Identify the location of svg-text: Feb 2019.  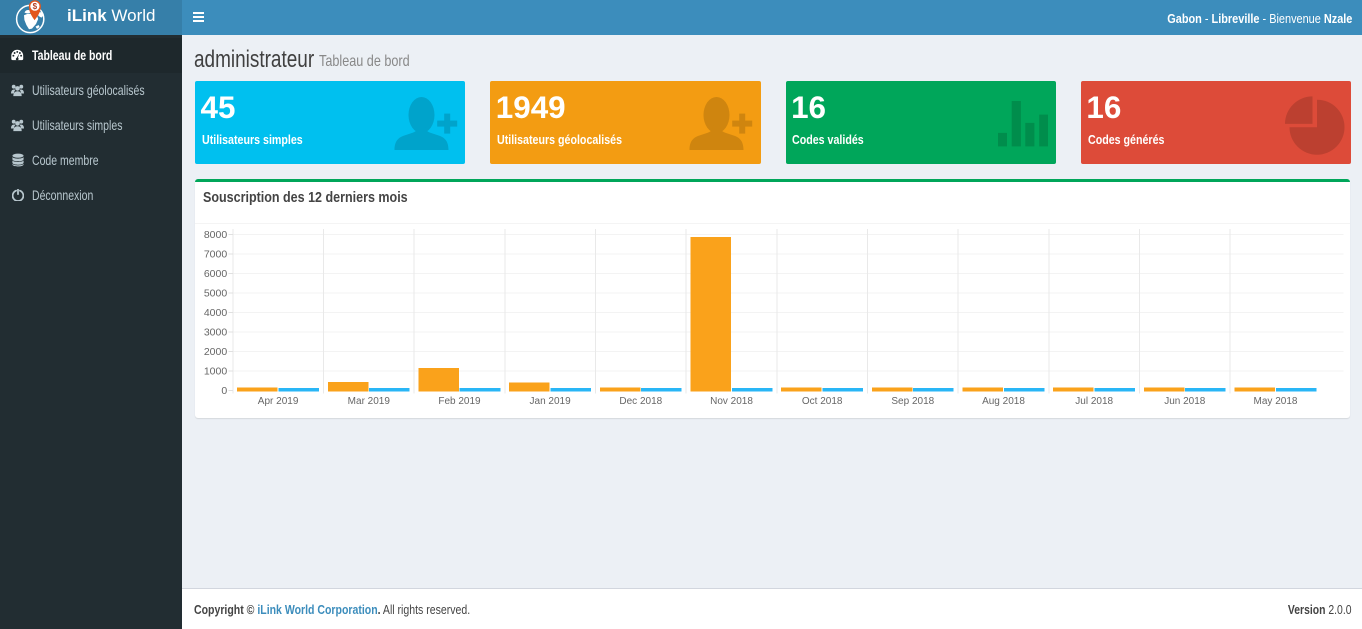
(459, 401).